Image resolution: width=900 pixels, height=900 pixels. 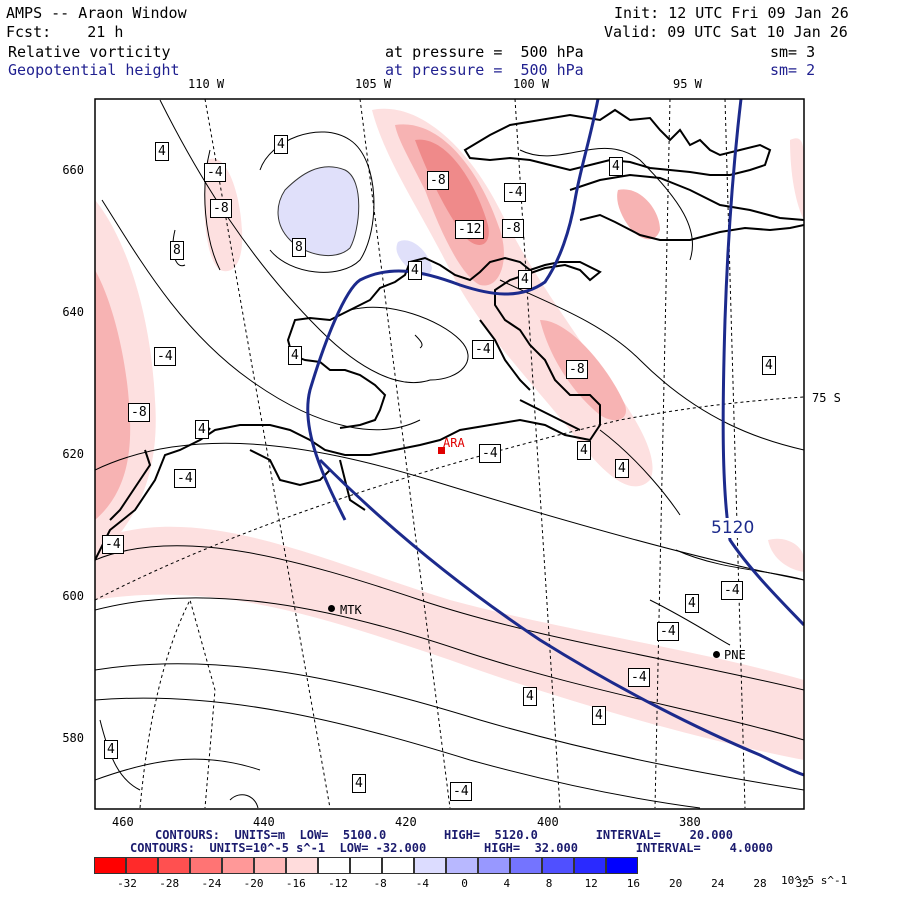 I want to click on colorbar-tick-label: 24, so click(x=718, y=883).